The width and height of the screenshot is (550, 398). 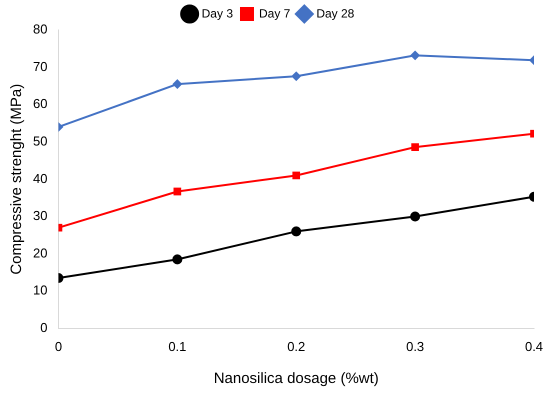 What do you see at coordinates (218, 13) in the screenshot?
I see `legend-label: Day 3` at bounding box center [218, 13].